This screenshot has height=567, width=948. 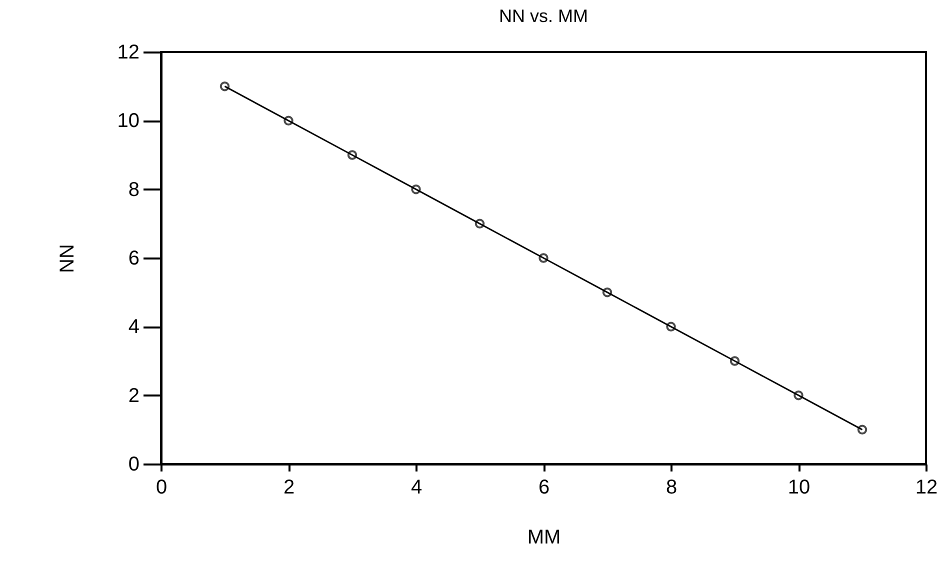 What do you see at coordinates (544, 487) in the screenshot?
I see `x-tick-label: 6` at bounding box center [544, 487].